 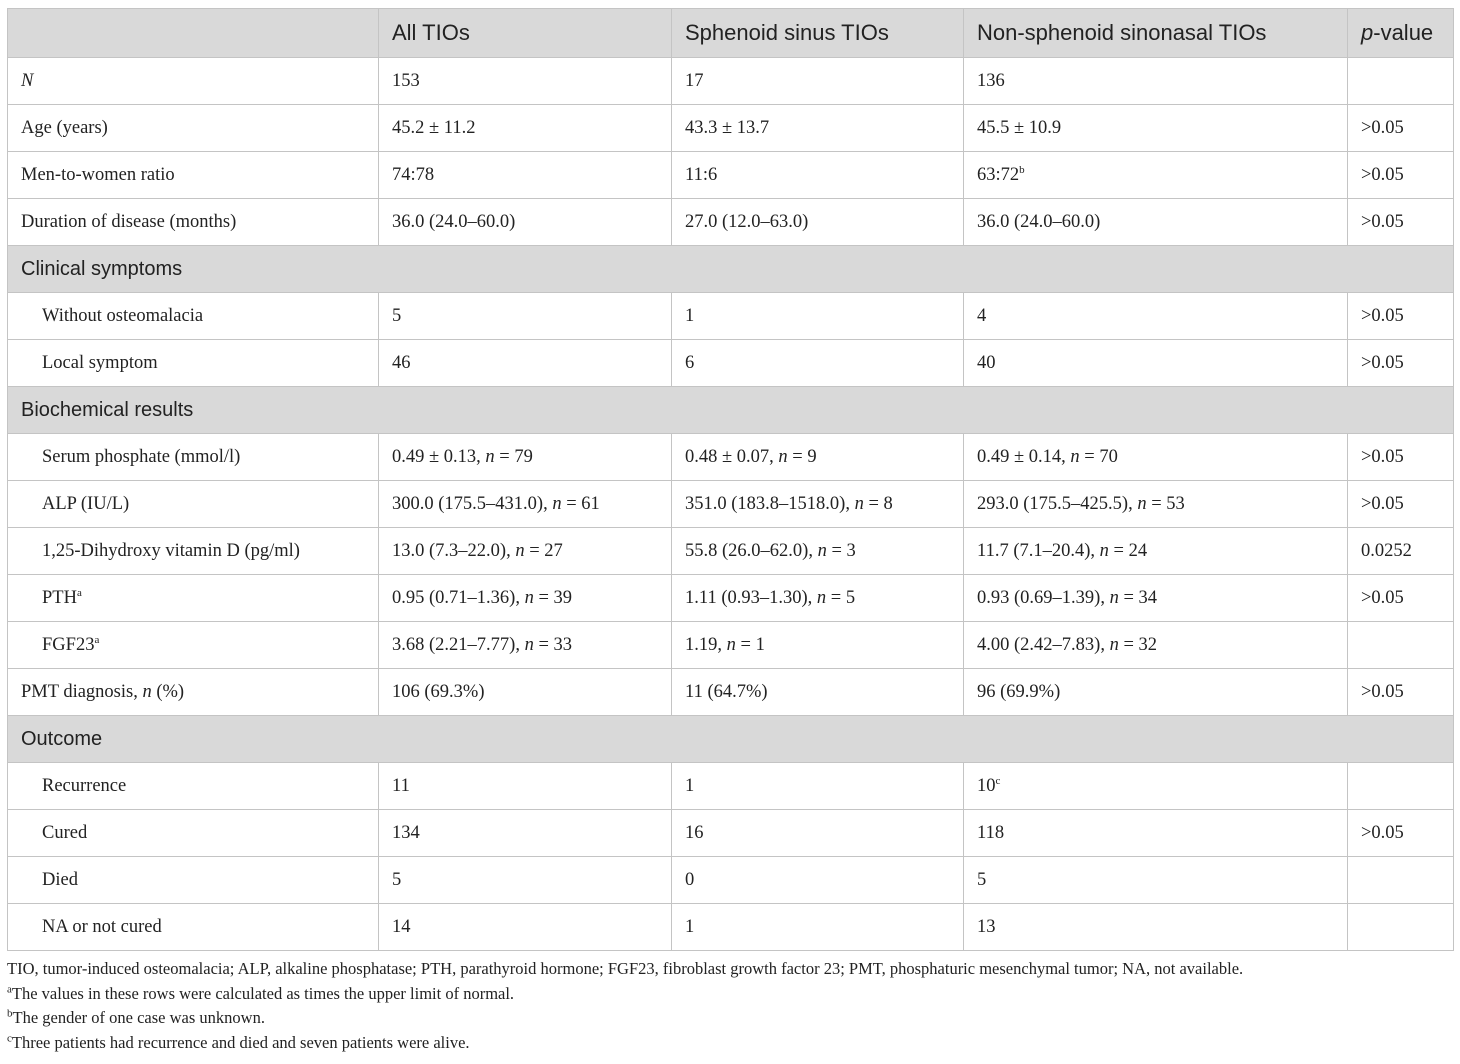 I want to click on cell-value: 351.0 (183.8–1518.0),, so click(x=770, y=503).